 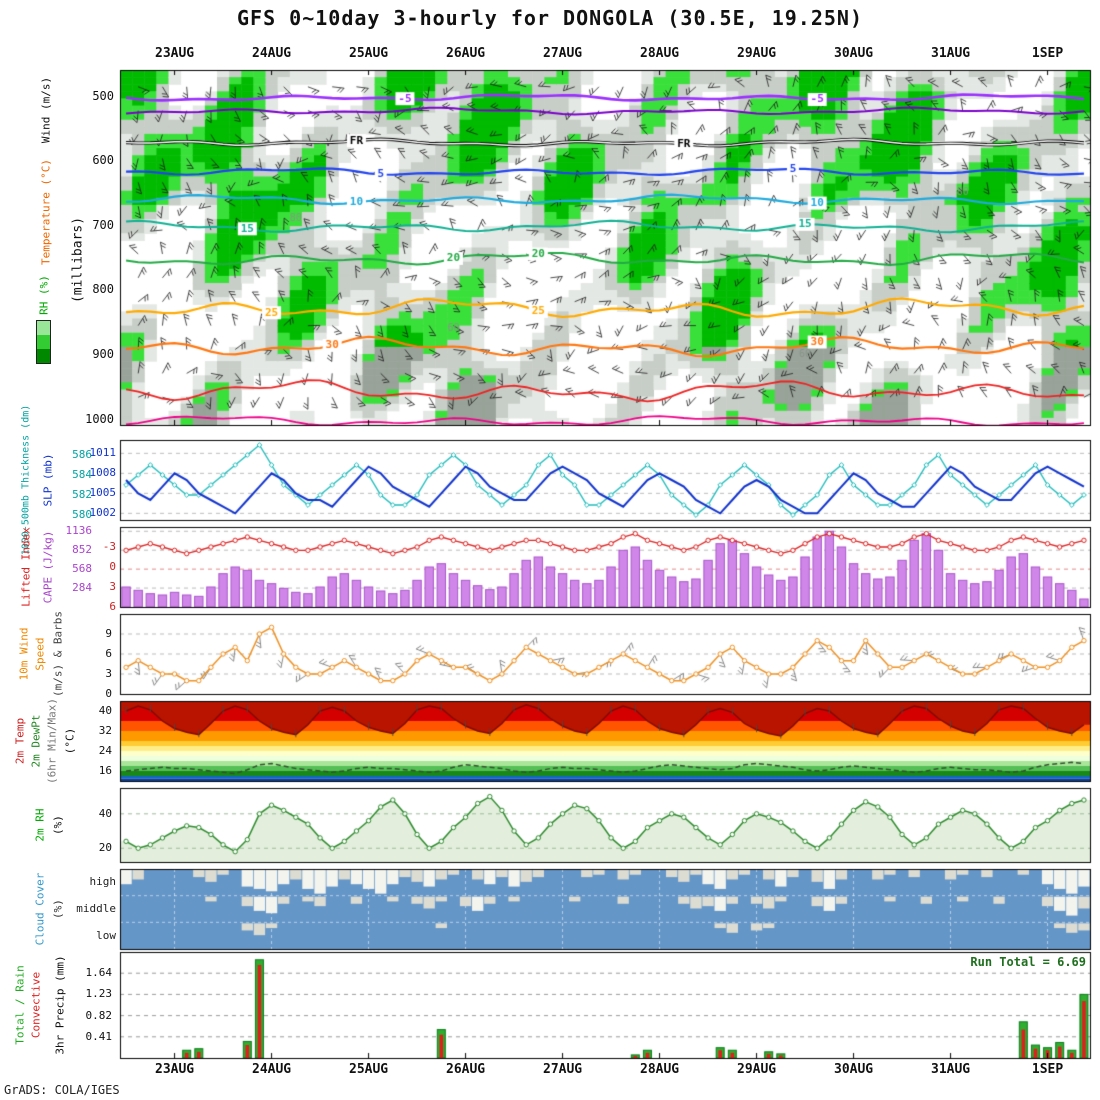 I want to click on cloud-row-label: middle, so click(x=96, y=908).